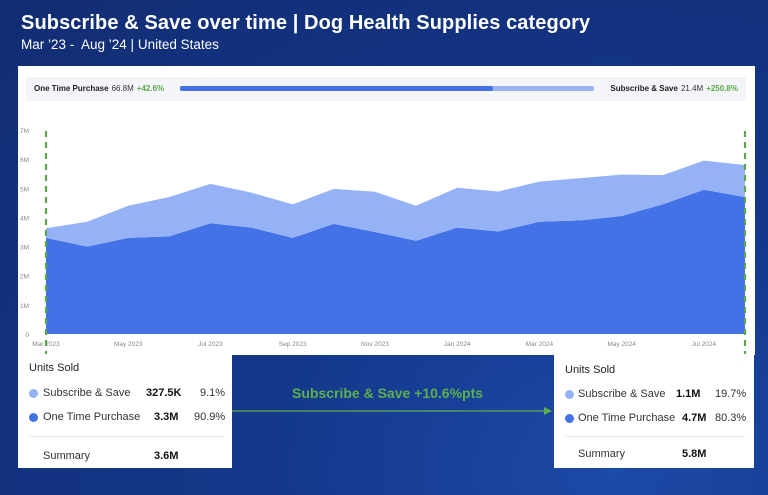  Describe the element at coordinates (731, 418) in the screenshot. I see `end-row-otp-pct: 80.3%` at that location.